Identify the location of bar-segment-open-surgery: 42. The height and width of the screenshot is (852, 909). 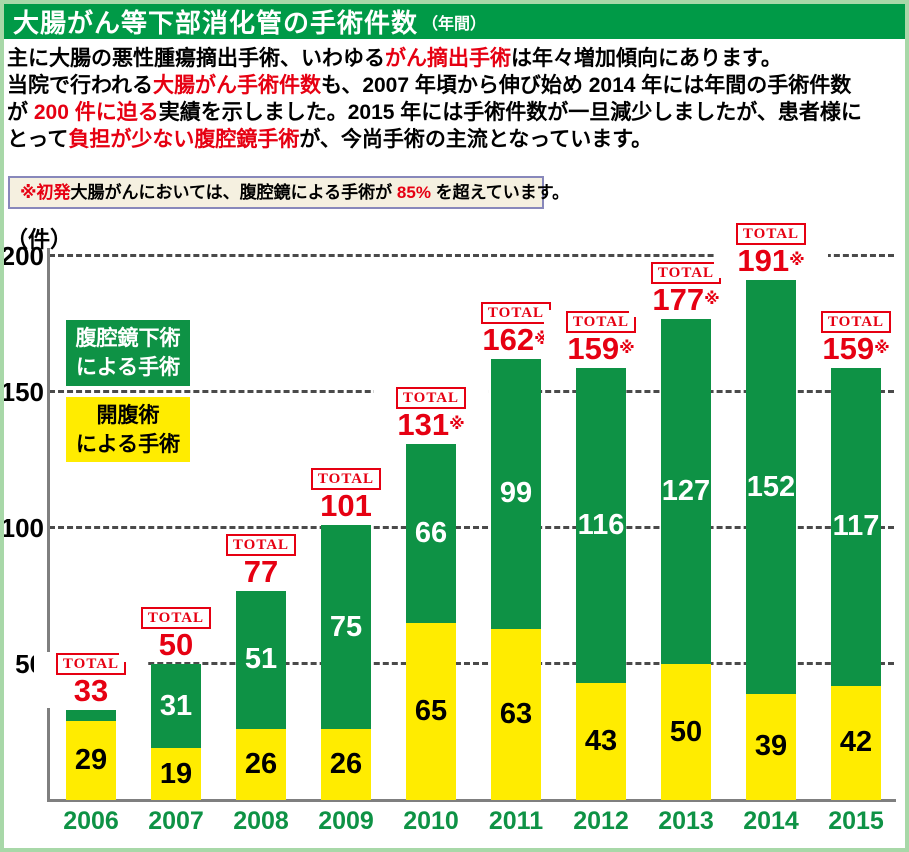
(856, 742).